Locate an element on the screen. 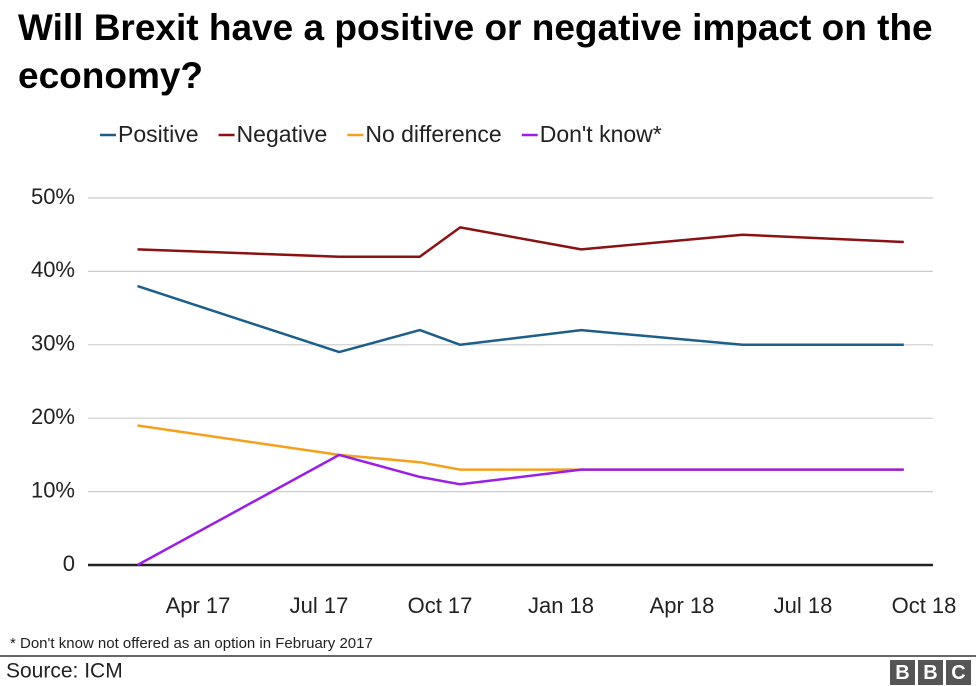 This screenshot has height=686, width=976. legend-label: Don't know* is located at coordinates (601, 134).